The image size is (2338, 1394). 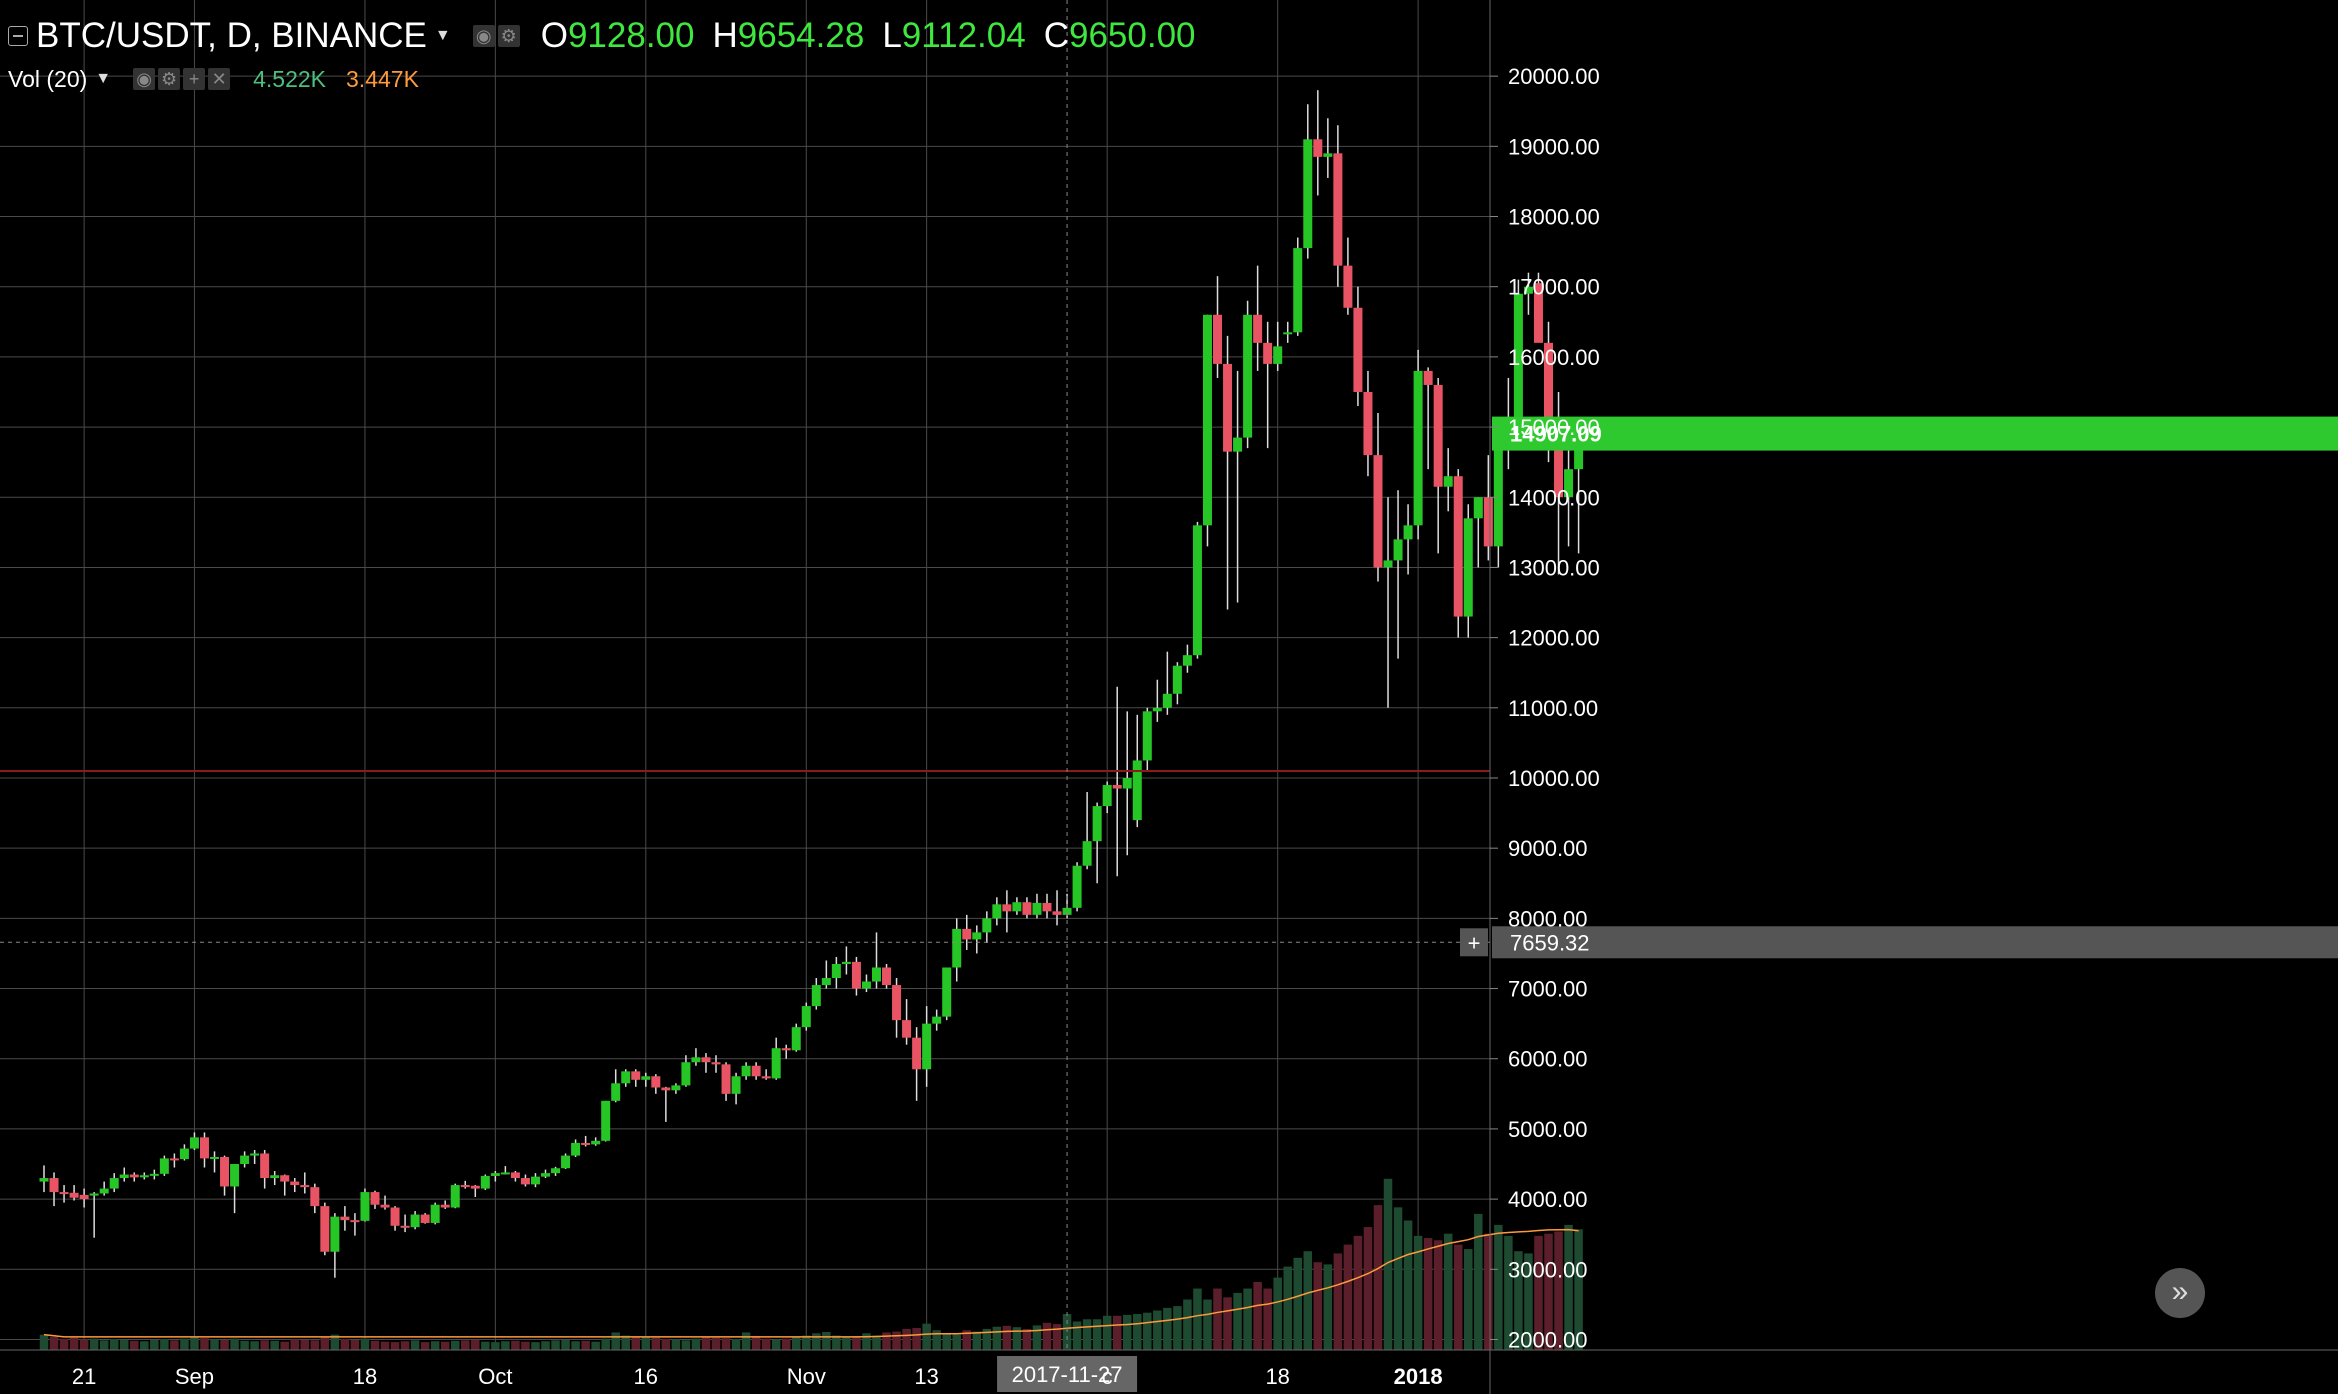 I want to click on close-label: C, so click(x=1056, y=35).